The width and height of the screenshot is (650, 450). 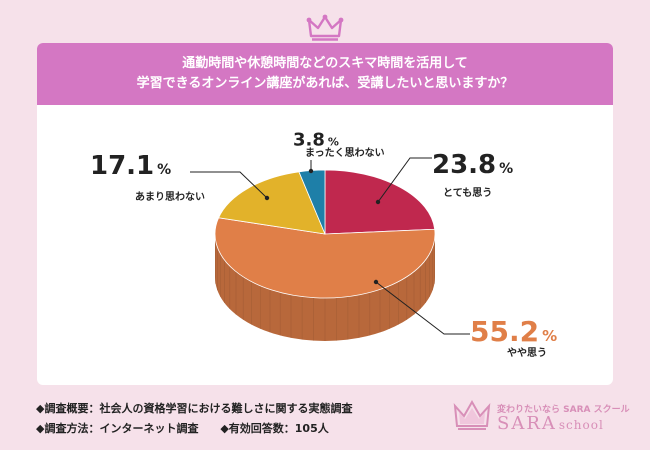 I want to click on brand-tagline: 変わりたいなら SARA スクール, so click(x=563, y=410).